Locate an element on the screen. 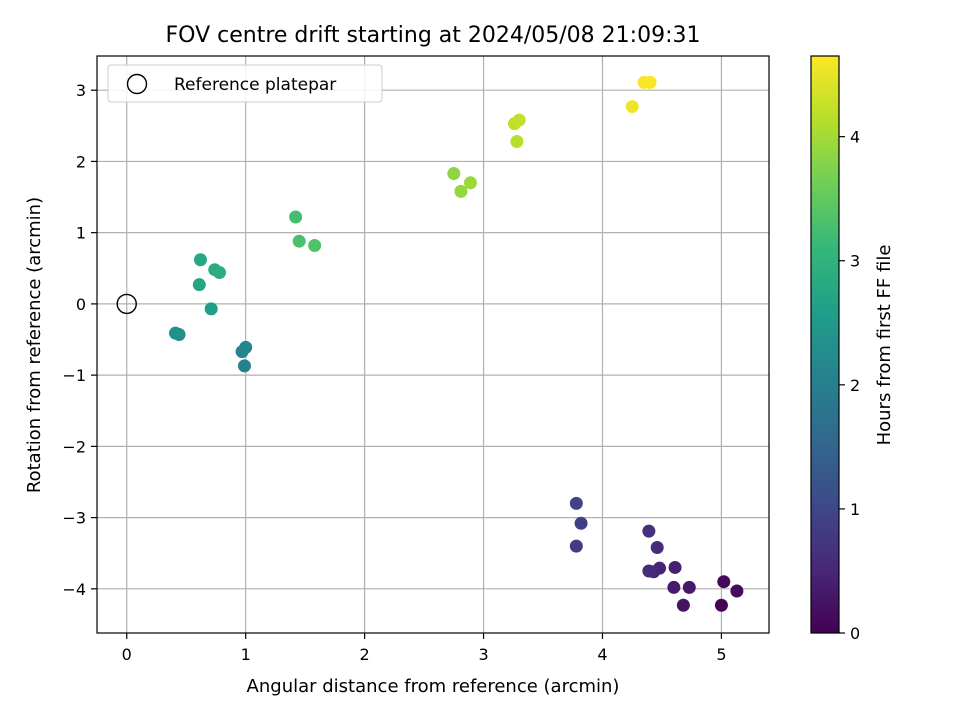 The height and width of the screenshot is (720, 960). x-tick-label: 3 is located at coordinates (483, 654).